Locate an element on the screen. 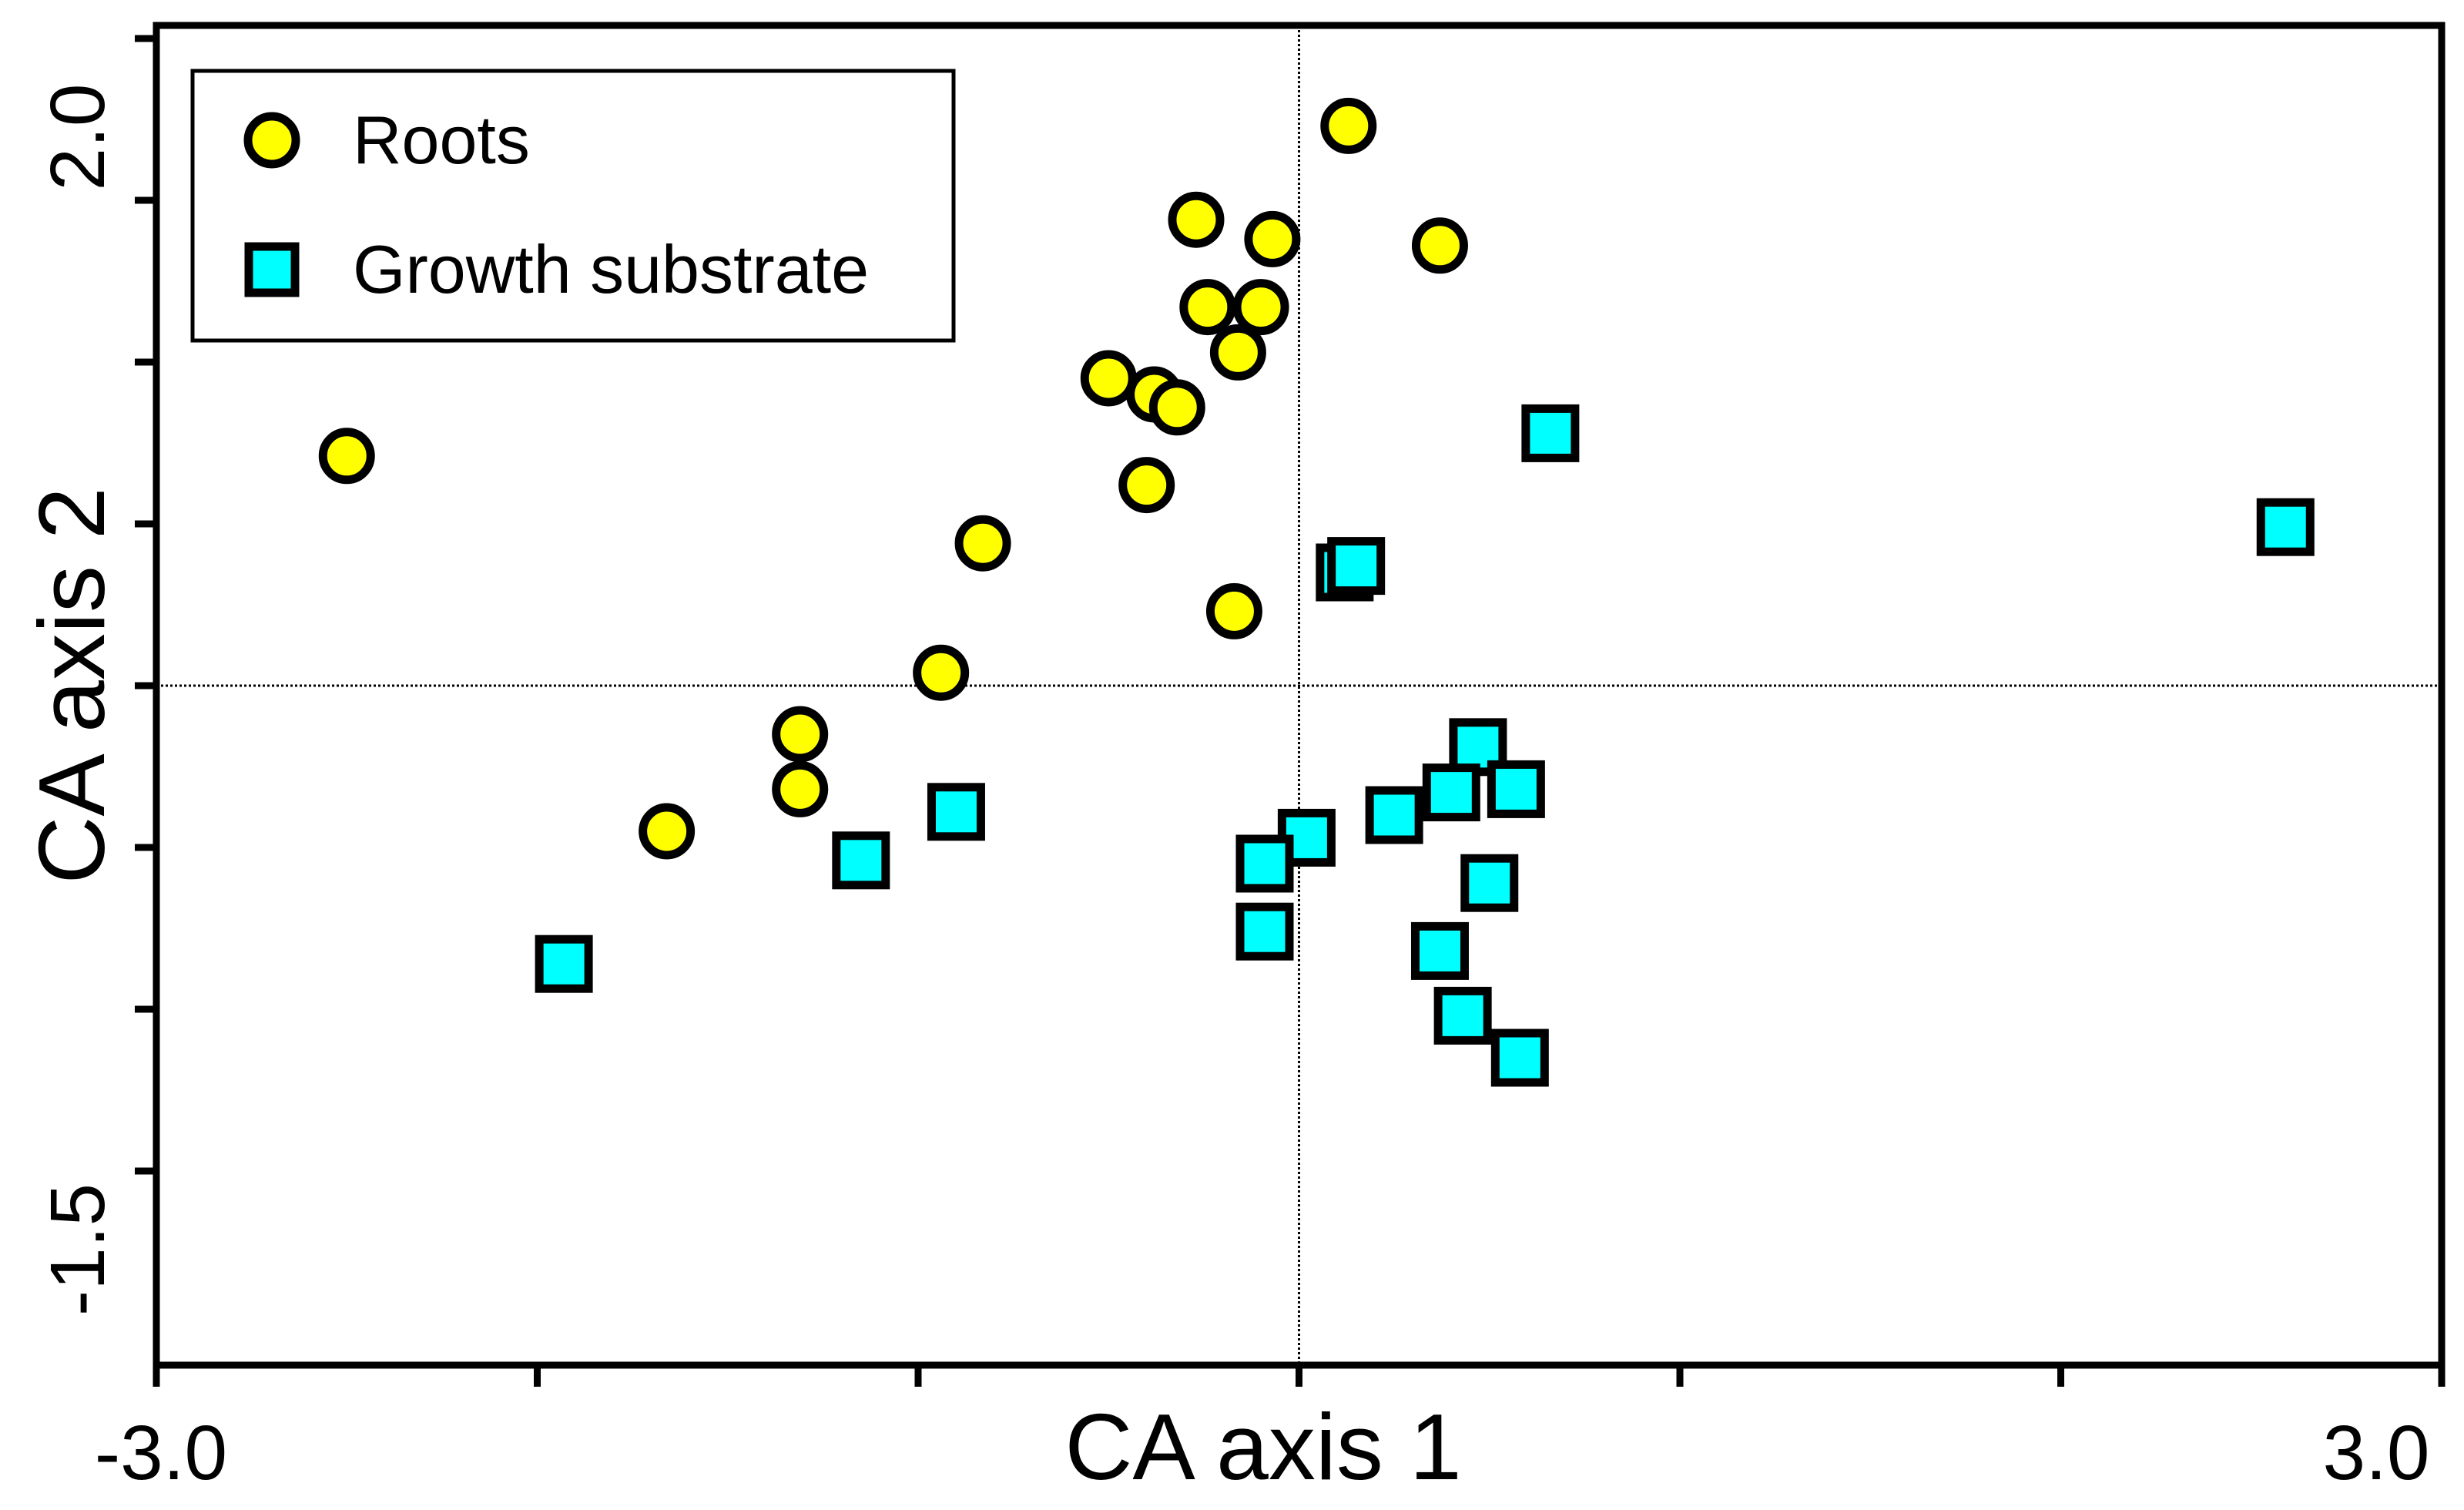 The image size is (2464, 1510). legend: Roots Growth substrate is located at coordinates (573, 206).